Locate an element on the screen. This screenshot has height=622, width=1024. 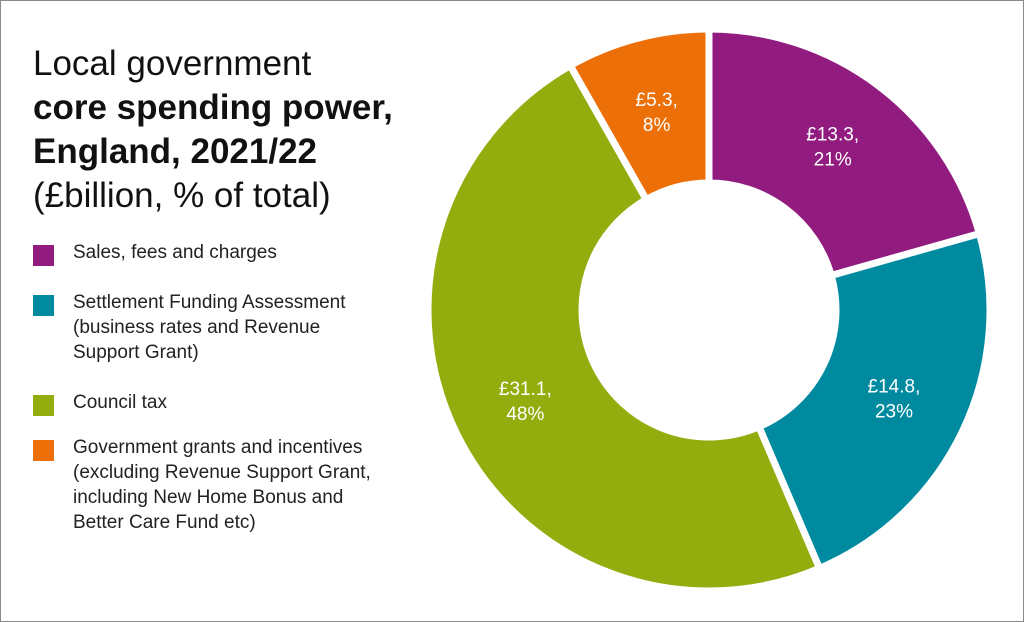
slice-government-grants is located at coordinates (639, 115).